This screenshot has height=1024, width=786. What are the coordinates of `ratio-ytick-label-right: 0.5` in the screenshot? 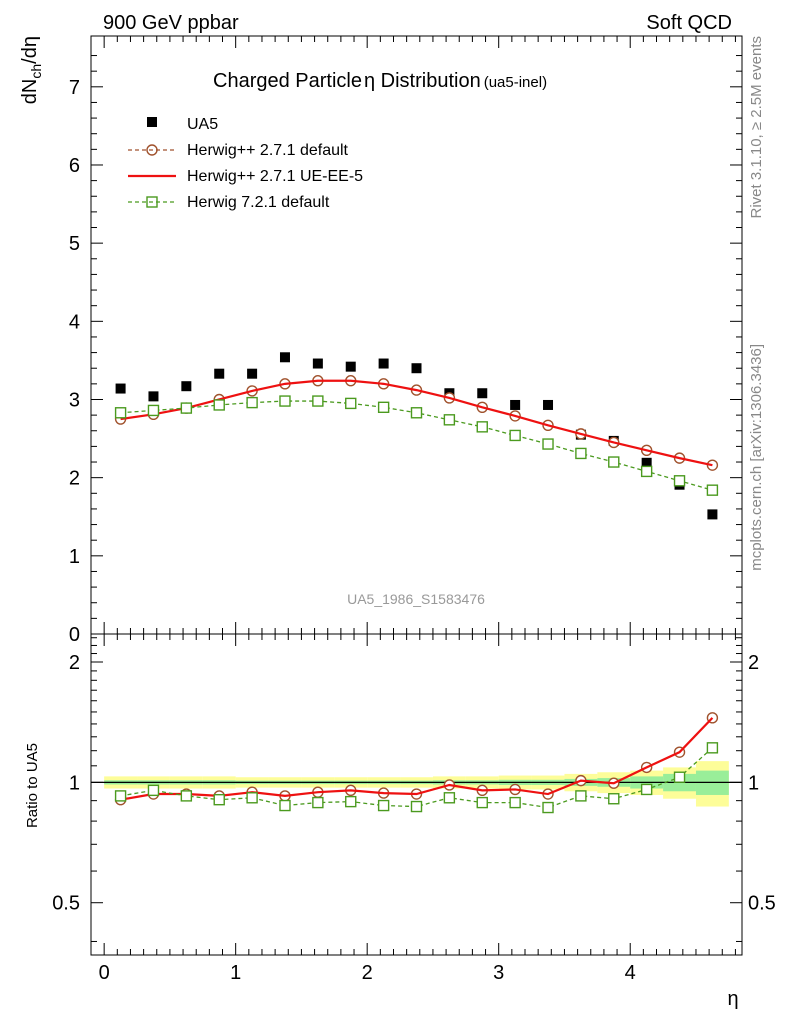 It's located at (762, 904).